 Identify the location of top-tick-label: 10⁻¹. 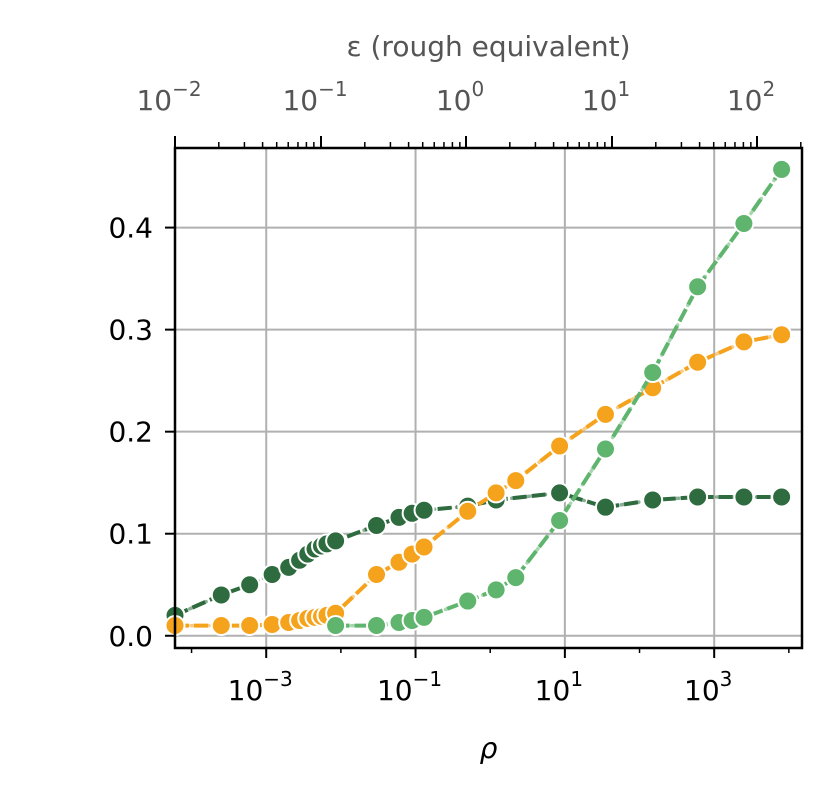
(314, 97).